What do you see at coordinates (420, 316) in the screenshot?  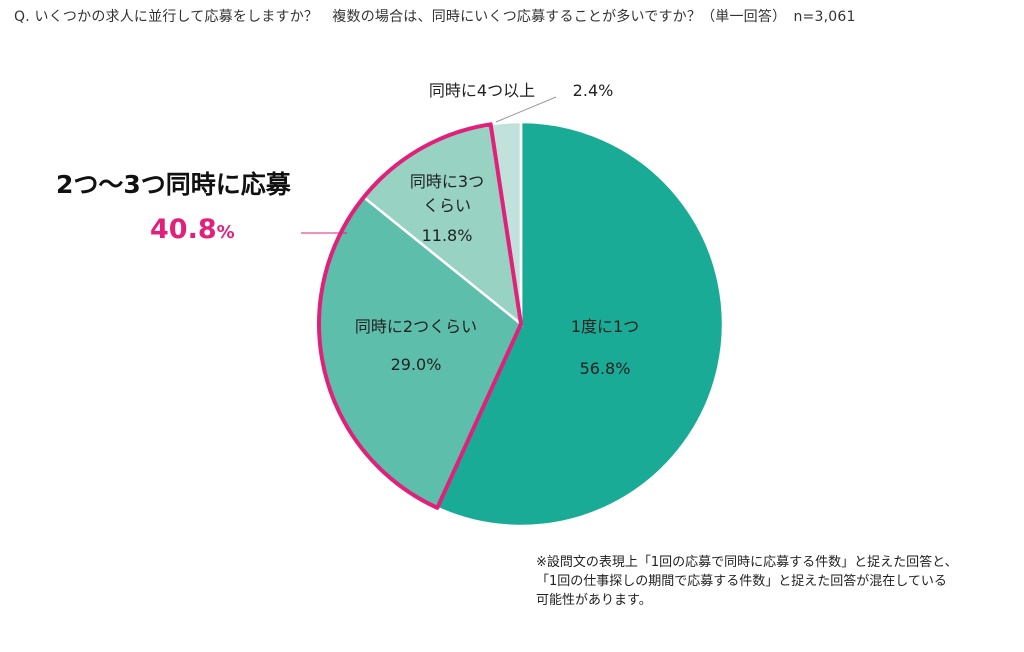 I see `highlight-outline` at bounding box center [420, 316].